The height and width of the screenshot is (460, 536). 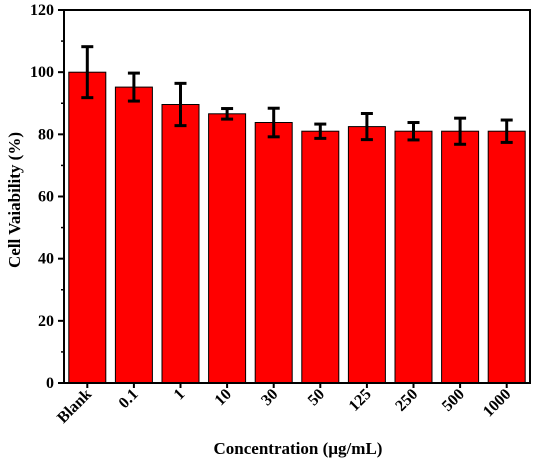 What do you see at coordinates (223, 397) in the screenshot?
I see `x-tick-label: 10` at bounding box center [223, 397].